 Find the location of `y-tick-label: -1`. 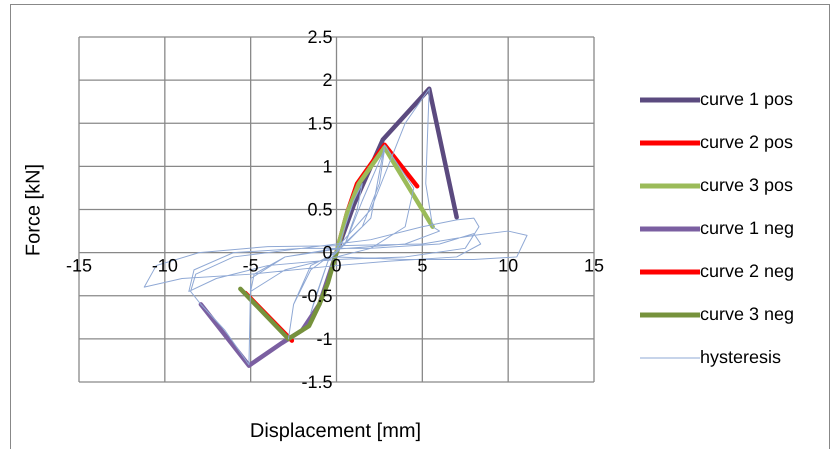

y-tick-label: -1 is located at coordinates (324, 338).